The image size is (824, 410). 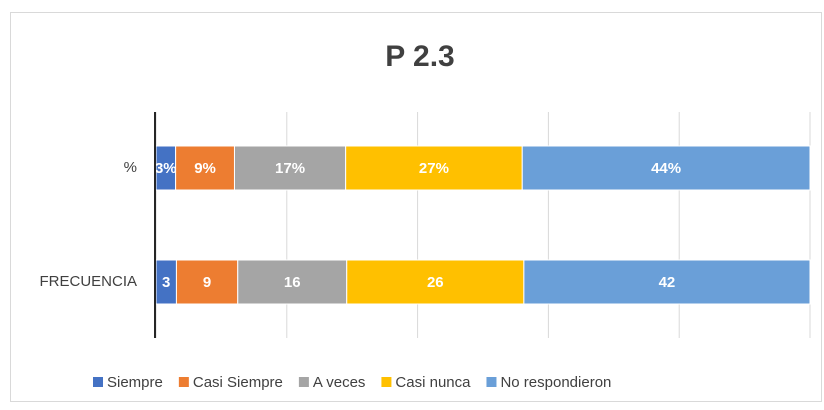 What do you see at coordinates (166, 168) in the screenshot?
I see `data-label: 3%` at bounding box center [166, 168].